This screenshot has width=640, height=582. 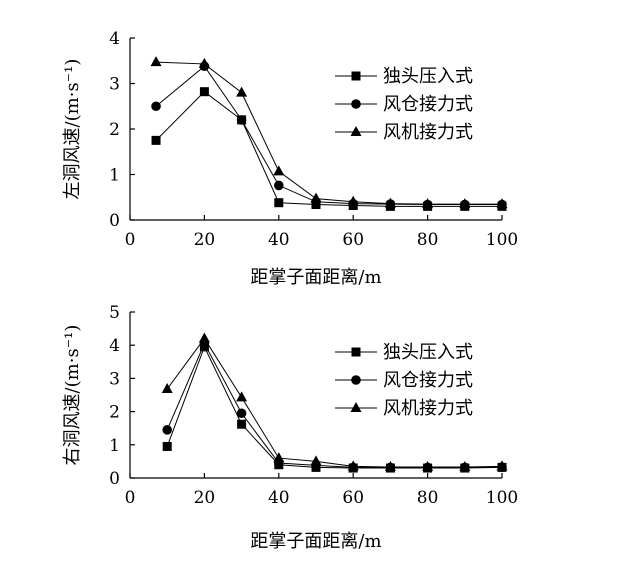 What do you see at coordinates (114, 313) in the screenshot?
I see `y-tick-label: 5` at bounding box center [114, 313].